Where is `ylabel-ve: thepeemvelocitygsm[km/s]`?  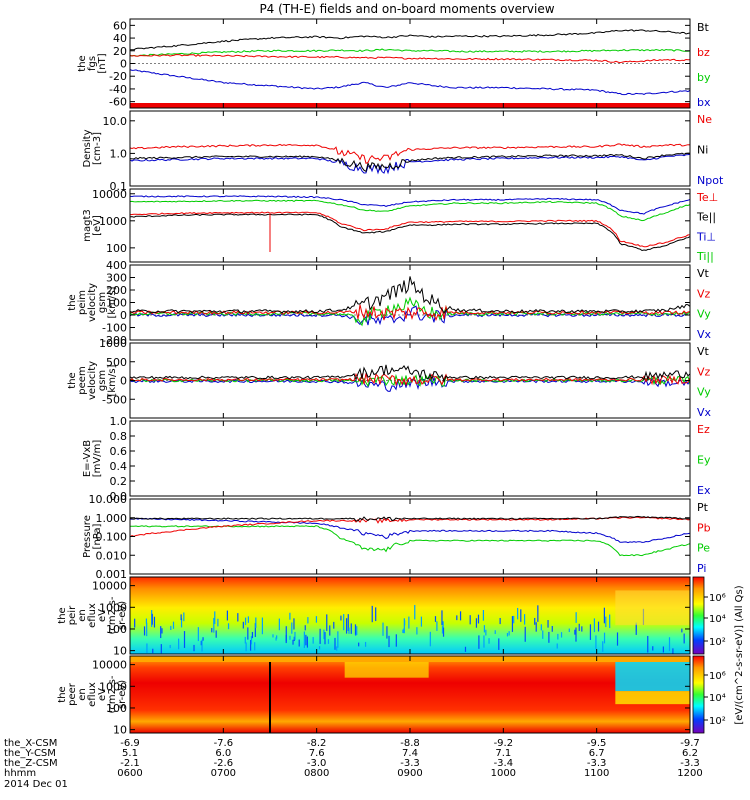
ylabel-ve: thepeemvelocitygsm[km/s] is located at coordinates (92, 380).